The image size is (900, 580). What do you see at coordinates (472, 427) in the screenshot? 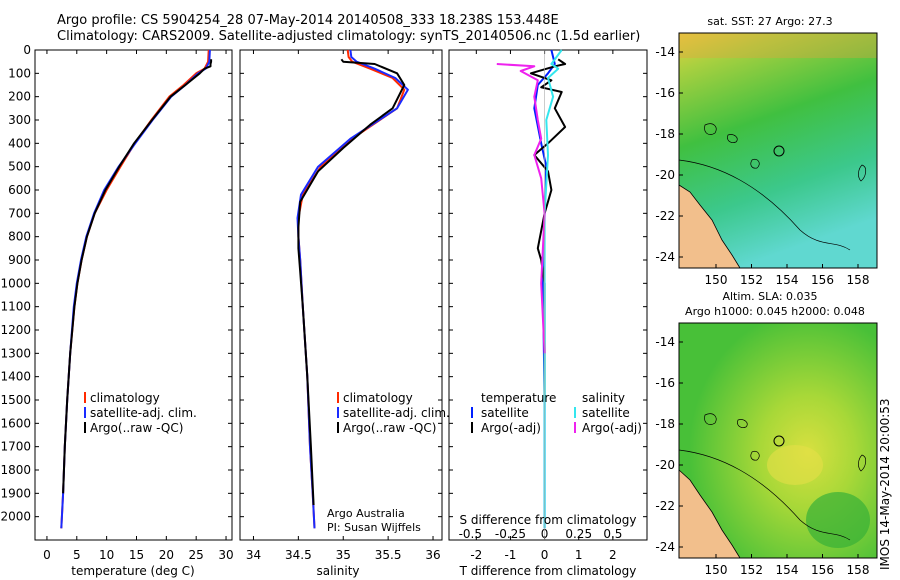
I see `legend-t-argo-swatch` at bounding box center [472, 427].